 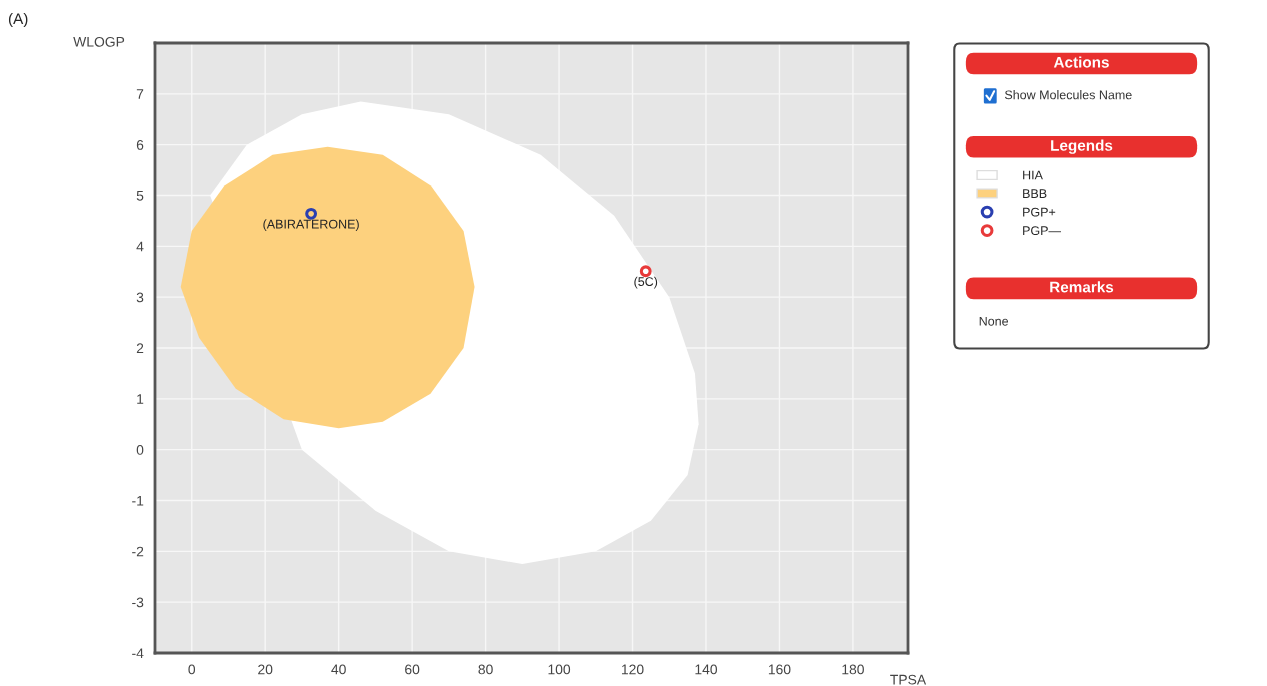 I want to click on text: Remarks, so click(x=1082, y=287).